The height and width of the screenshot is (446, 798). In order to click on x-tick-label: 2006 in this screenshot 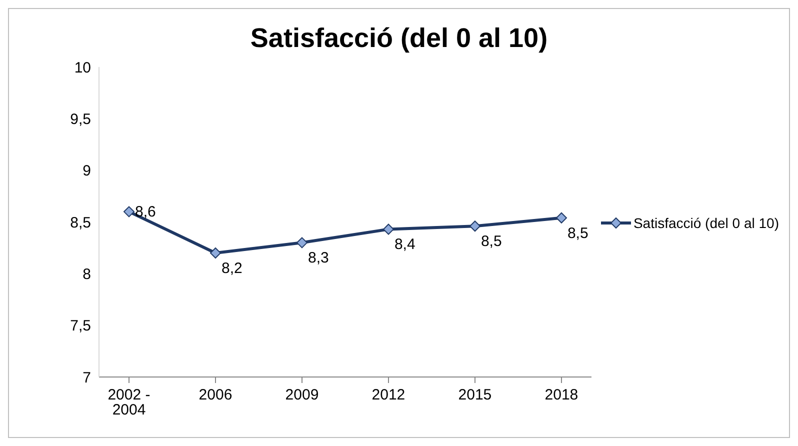, I will do `click(215, 395)`.